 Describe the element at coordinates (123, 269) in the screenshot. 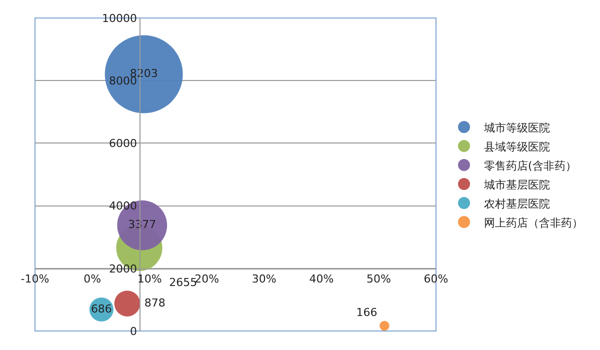

I see `y-tick-label: 2000` at that location.